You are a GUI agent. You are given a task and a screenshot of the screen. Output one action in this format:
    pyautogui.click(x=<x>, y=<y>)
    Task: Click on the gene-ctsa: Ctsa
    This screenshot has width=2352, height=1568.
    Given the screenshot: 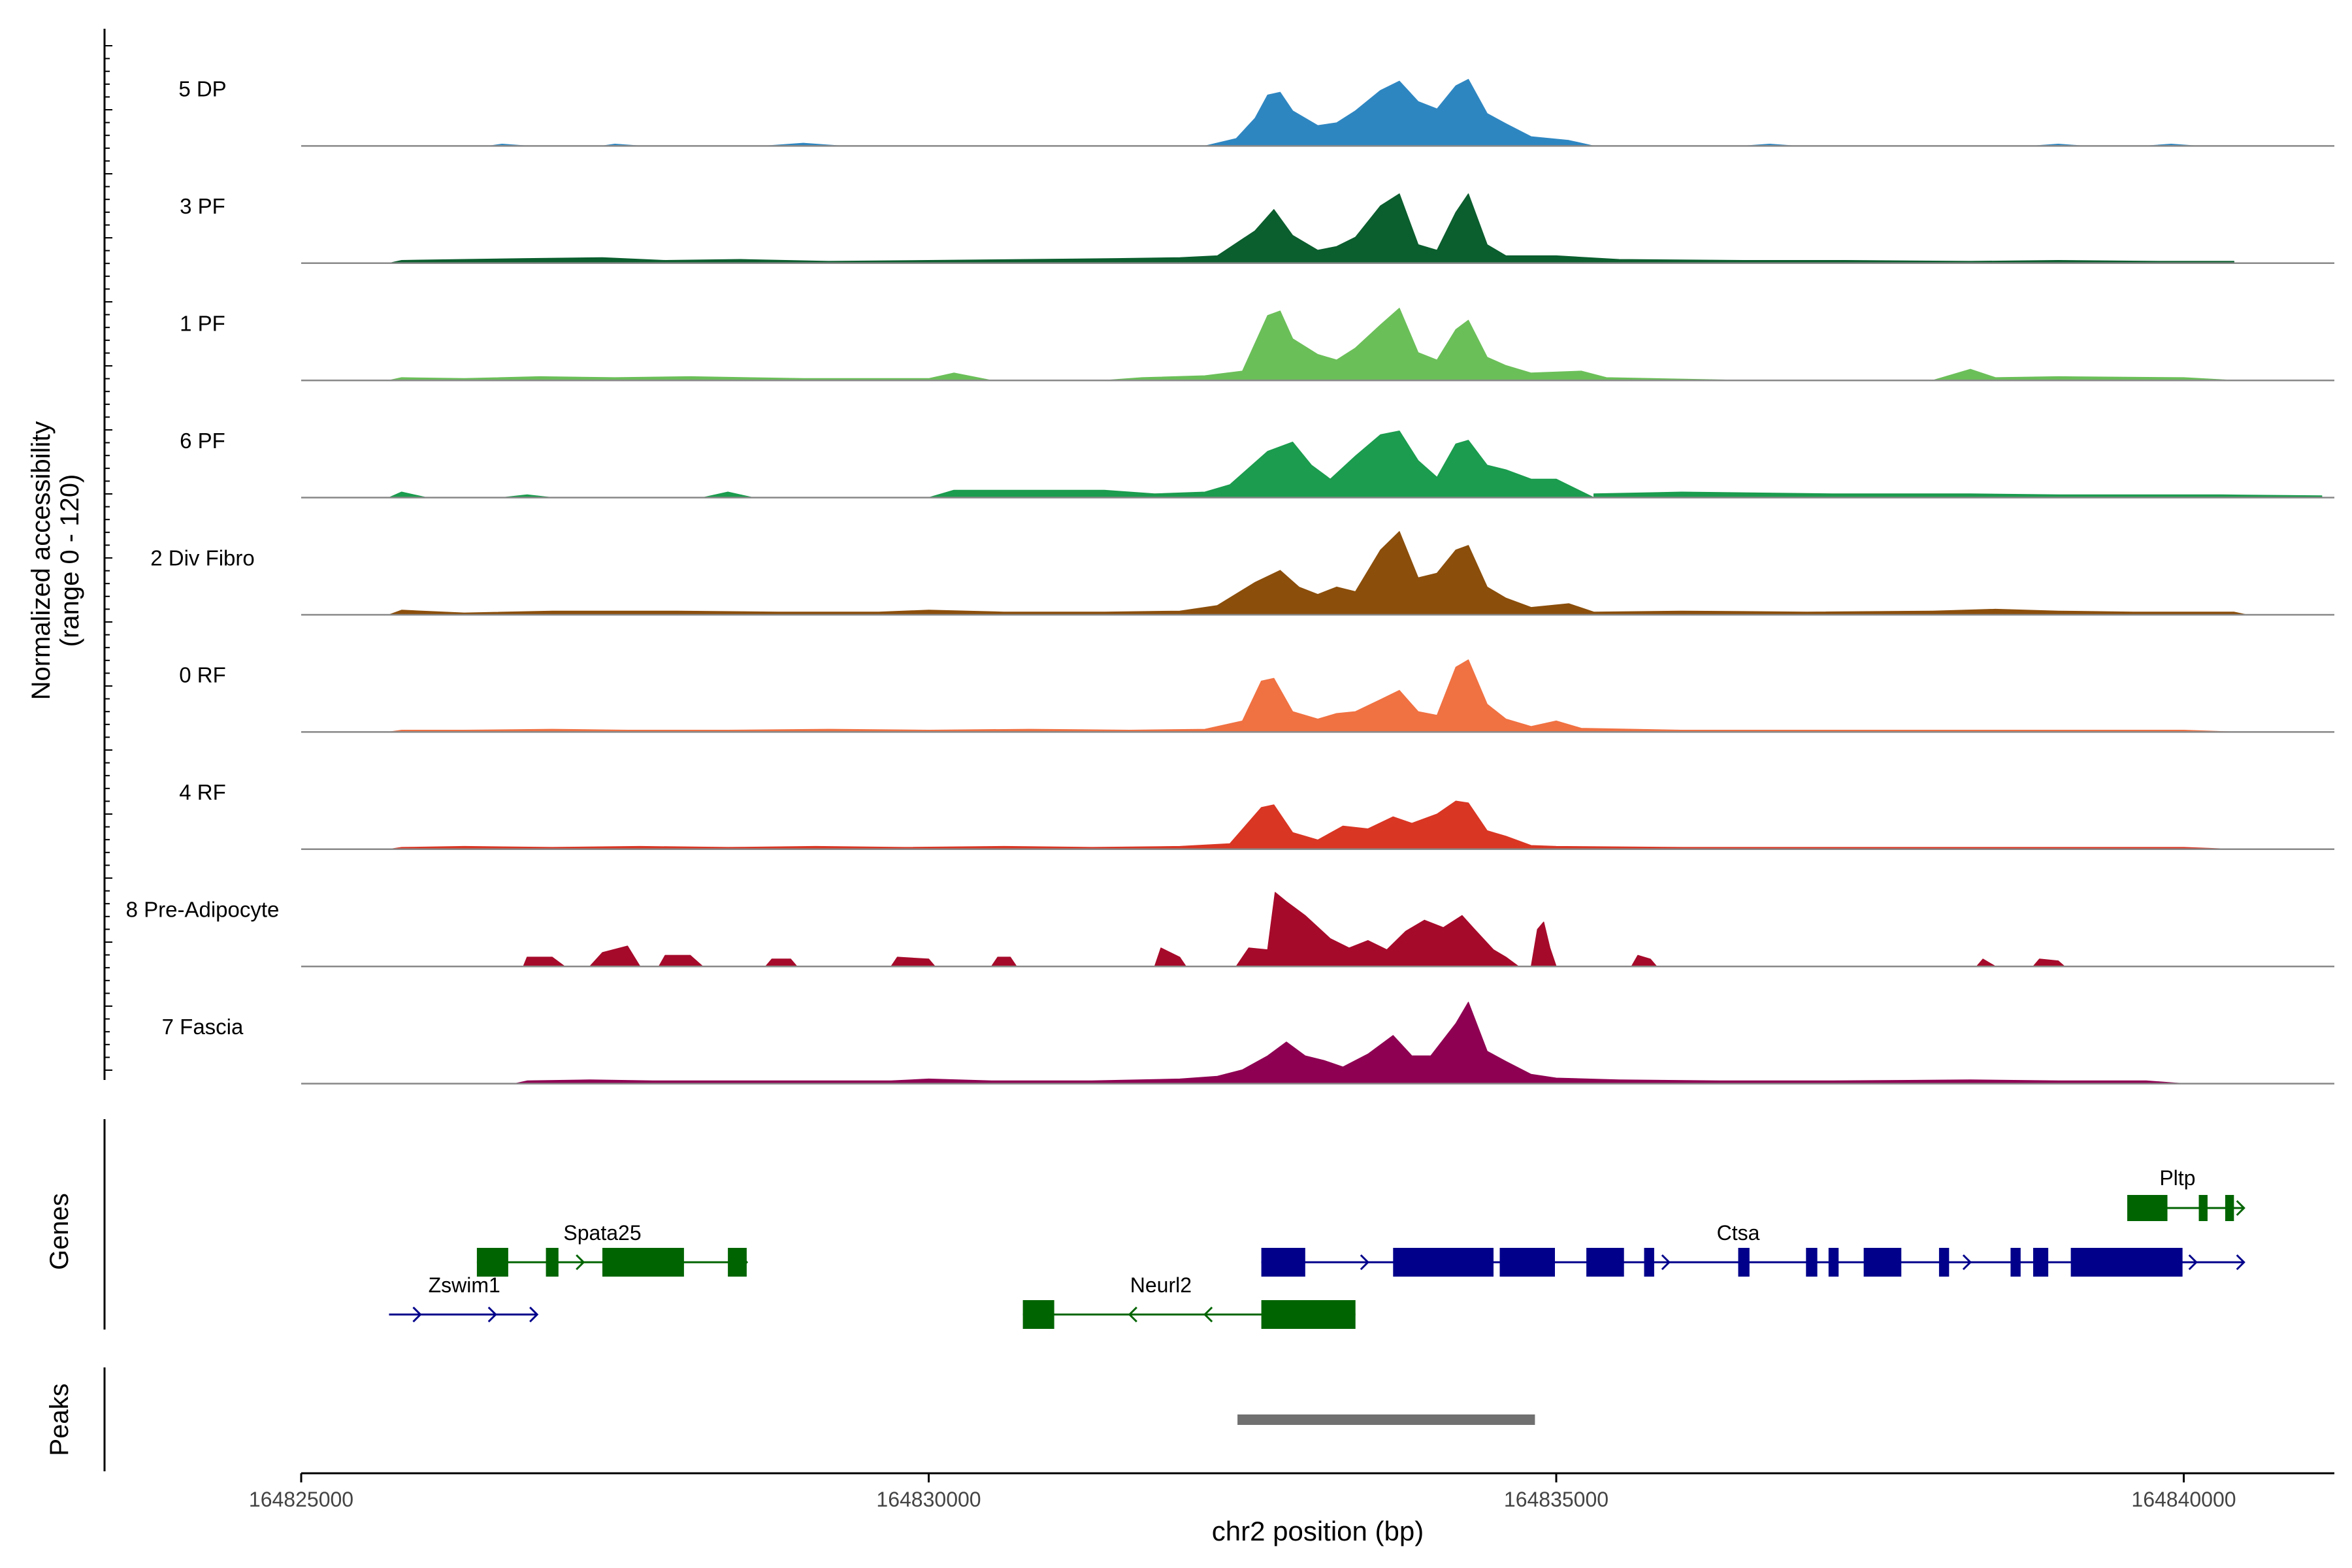 What is the action you would take?
    pyautogui.click(x=1753, y=1249)
    